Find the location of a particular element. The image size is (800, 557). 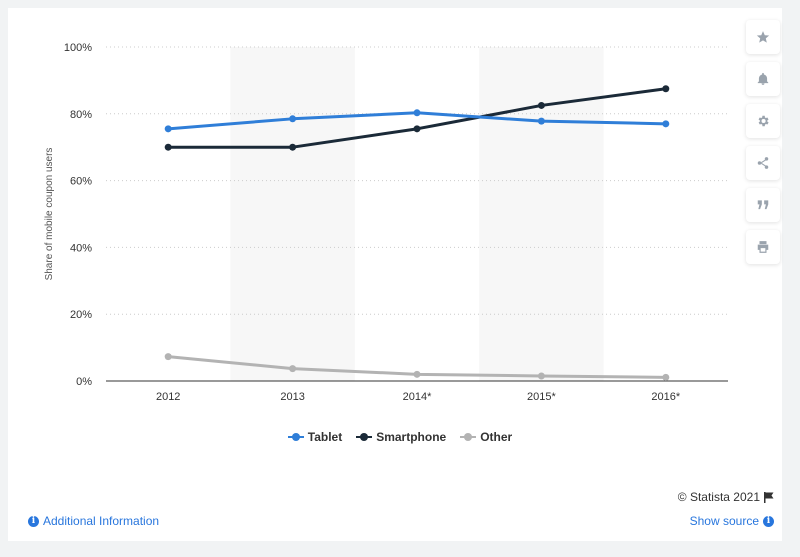

y-tick-label: 60% is located at coordinates (81, 182).